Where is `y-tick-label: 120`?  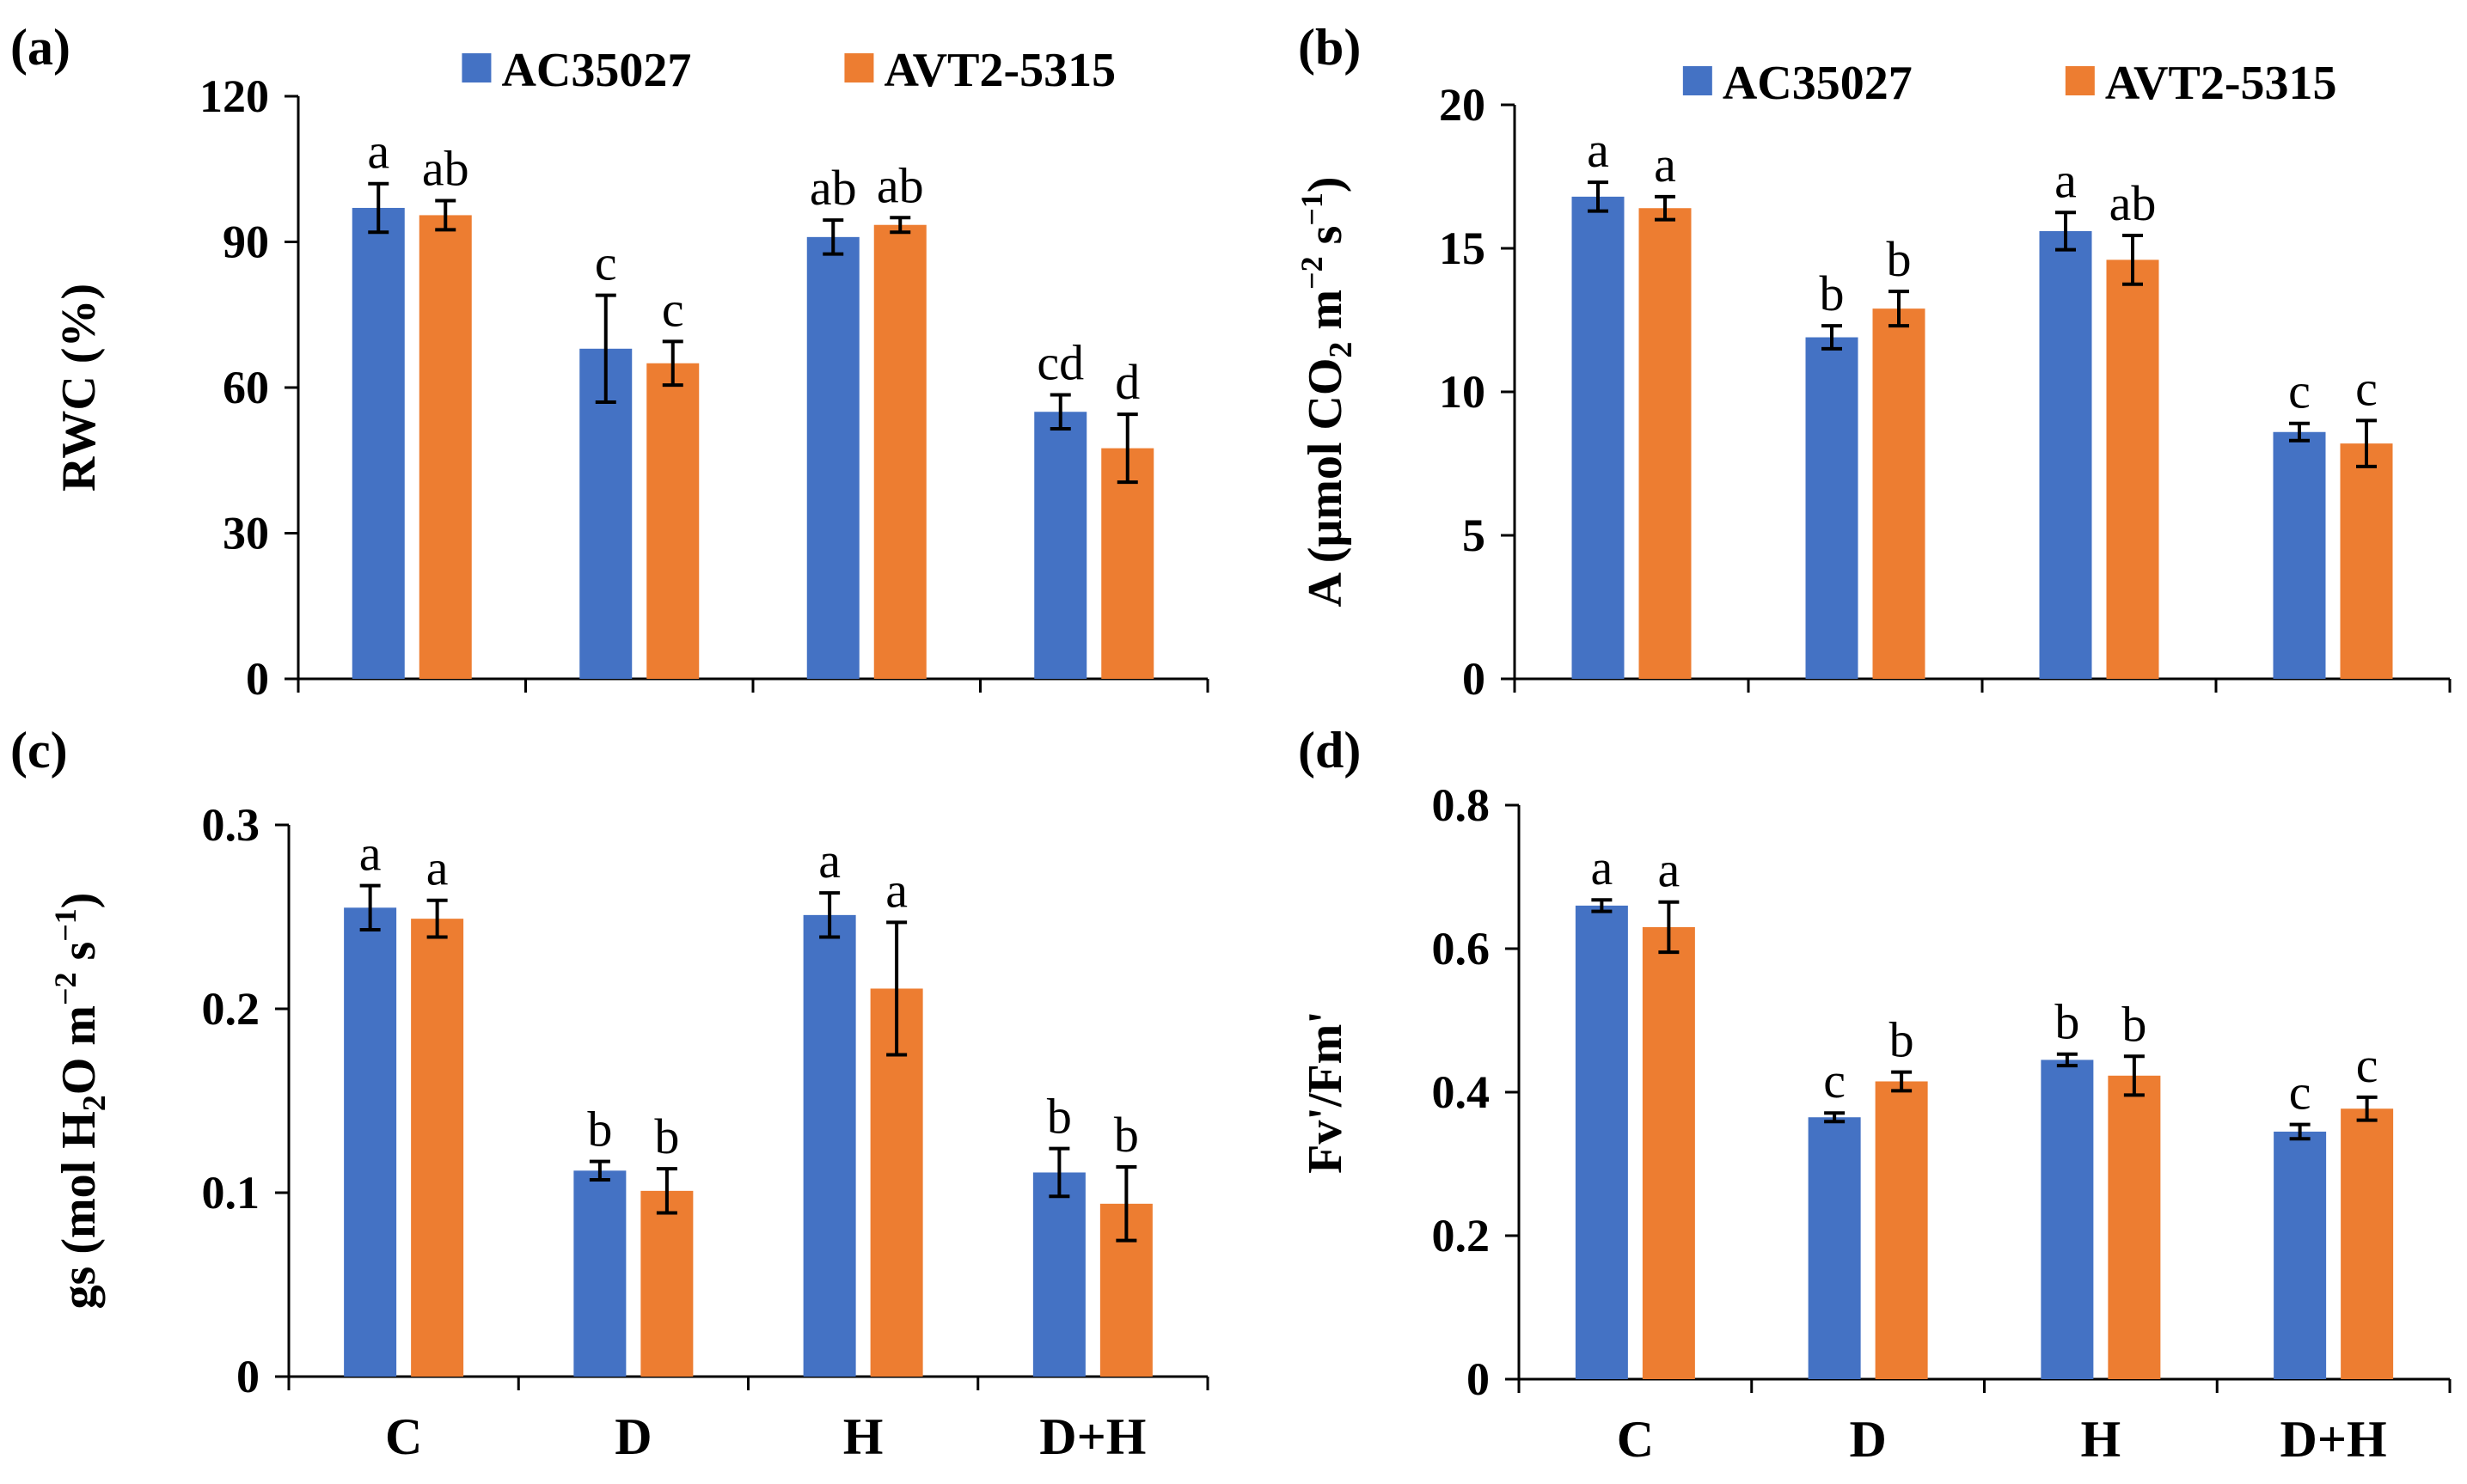
y-tick-label: 120 is located at coordinates (234, 96).